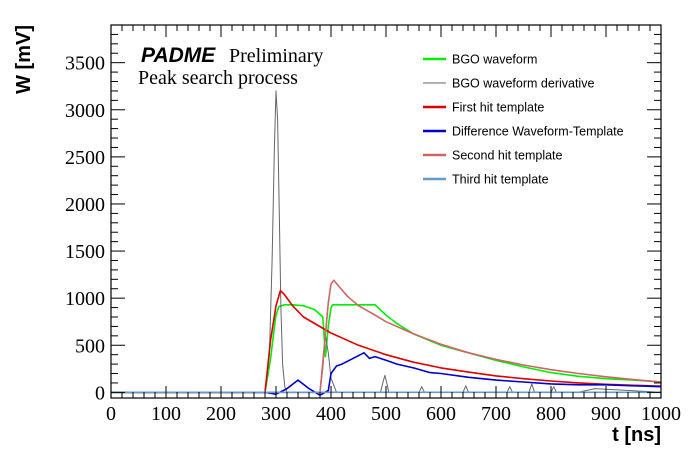  Describe the element at coordinates (386, 414) in the screenshot. I see `x-tick-label: 500` at that location.